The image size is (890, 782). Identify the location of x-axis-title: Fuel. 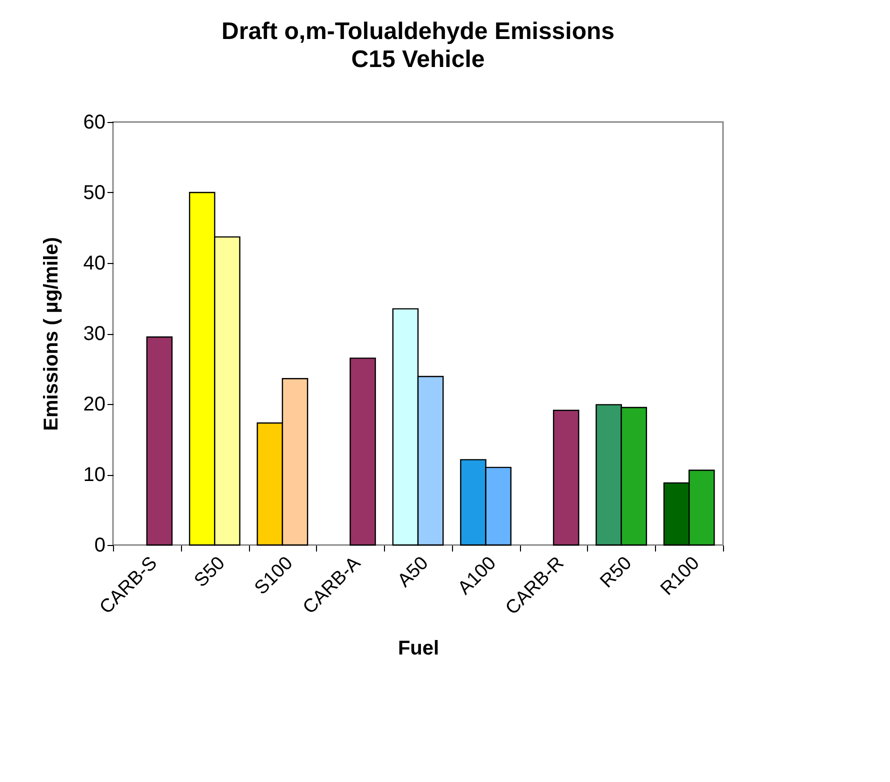
(419, 648).